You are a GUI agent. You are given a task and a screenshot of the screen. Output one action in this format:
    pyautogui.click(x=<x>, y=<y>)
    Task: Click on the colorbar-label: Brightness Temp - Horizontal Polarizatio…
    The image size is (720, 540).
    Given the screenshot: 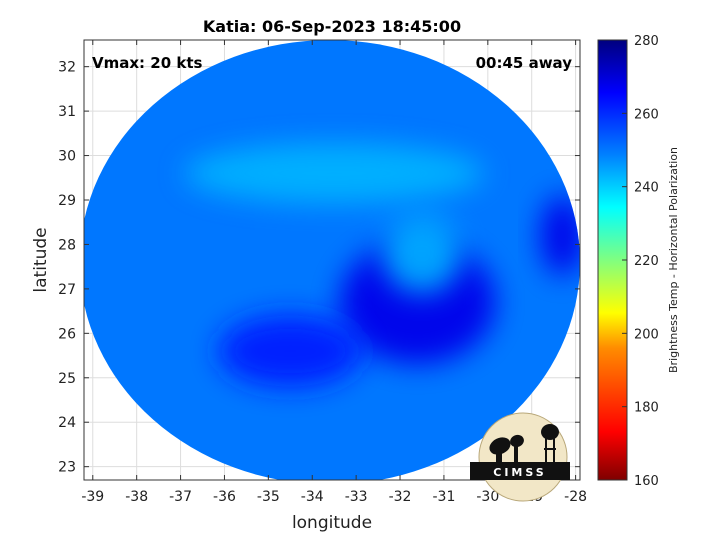 What is the action you would take?
    pyautogui.click(x=673, y=260)
    